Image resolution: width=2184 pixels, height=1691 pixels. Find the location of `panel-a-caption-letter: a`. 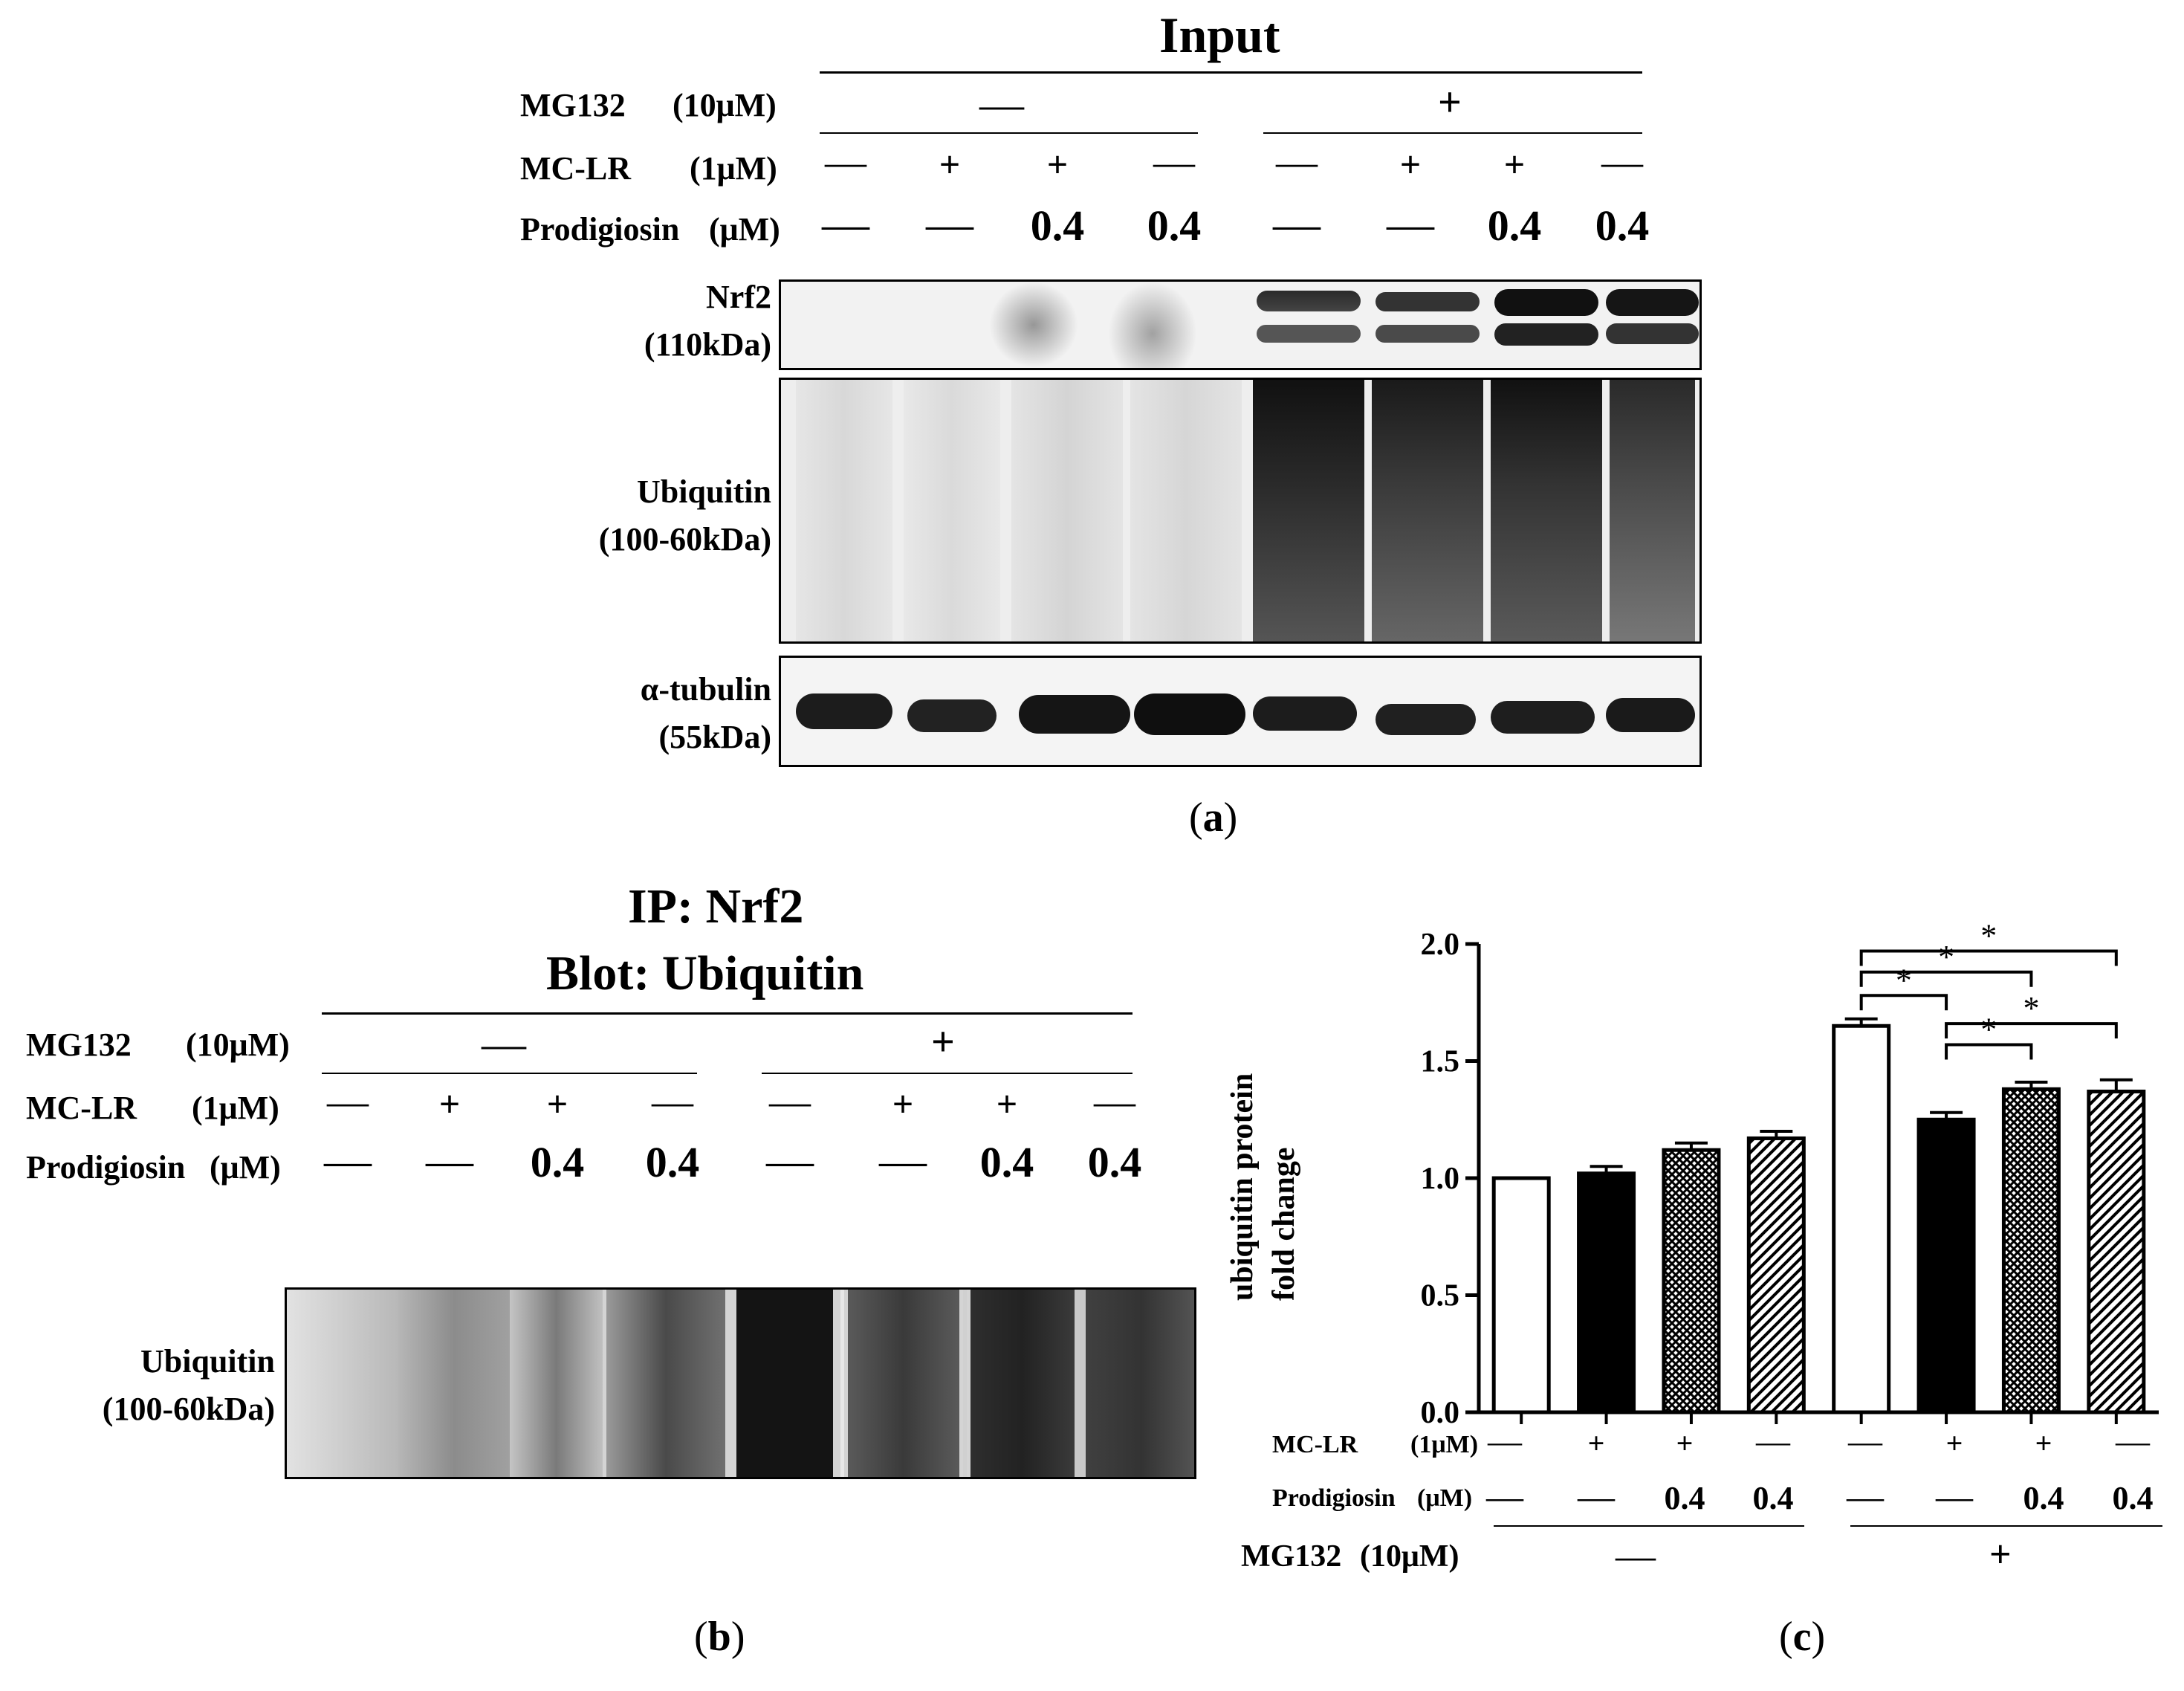

panel-a-caption-letter: a is located at coordinates (1213, 818).